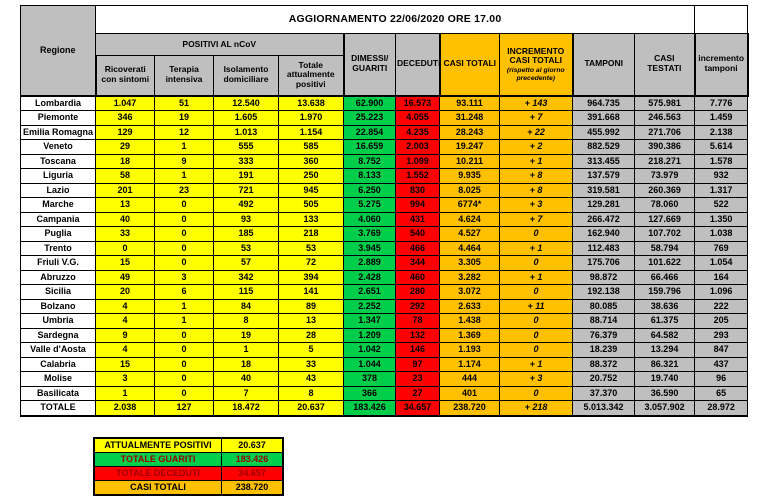 Image resolution: width=768 pixels, height=503 pixels. Describe the element at coordinates (664, 132) in the screenshot. I see `cell-casi-testati: 271.706` at that location.